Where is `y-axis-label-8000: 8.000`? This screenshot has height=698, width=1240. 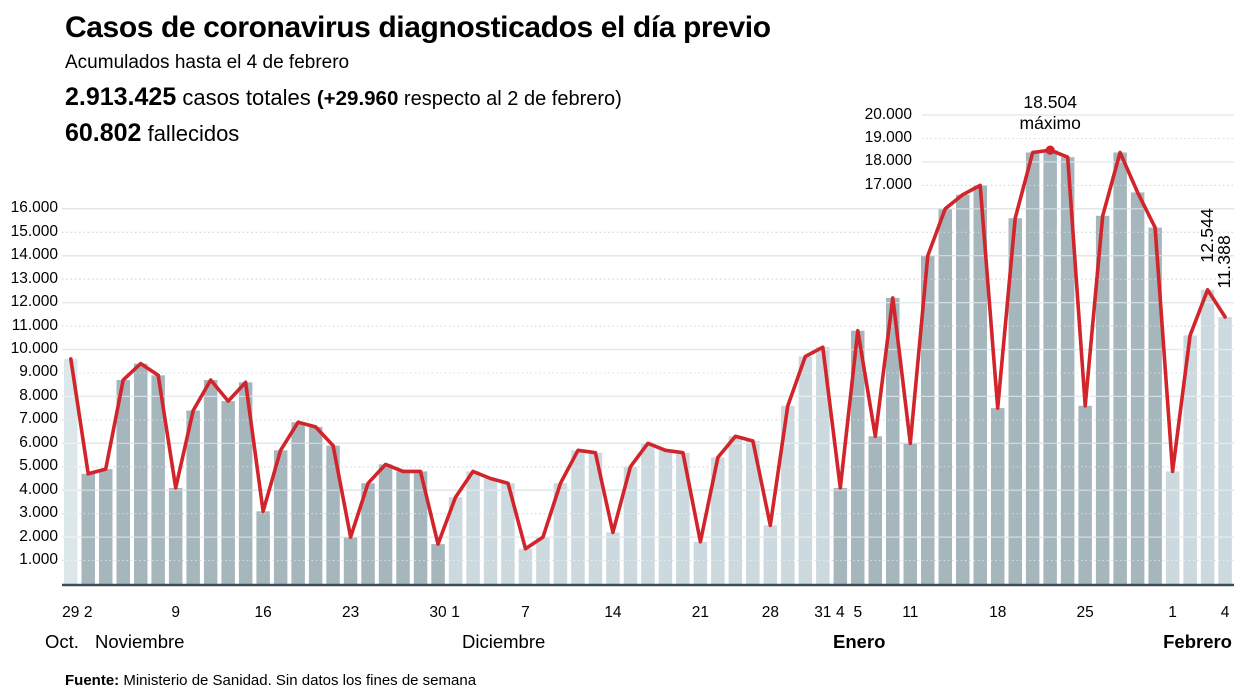
y-axis-label-8000: 8.000 is located at coordinates (38, 395).